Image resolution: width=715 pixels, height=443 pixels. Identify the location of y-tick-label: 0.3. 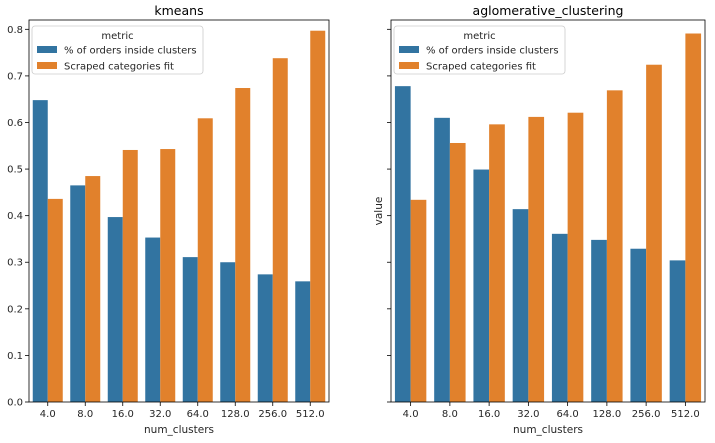
(15, 263).